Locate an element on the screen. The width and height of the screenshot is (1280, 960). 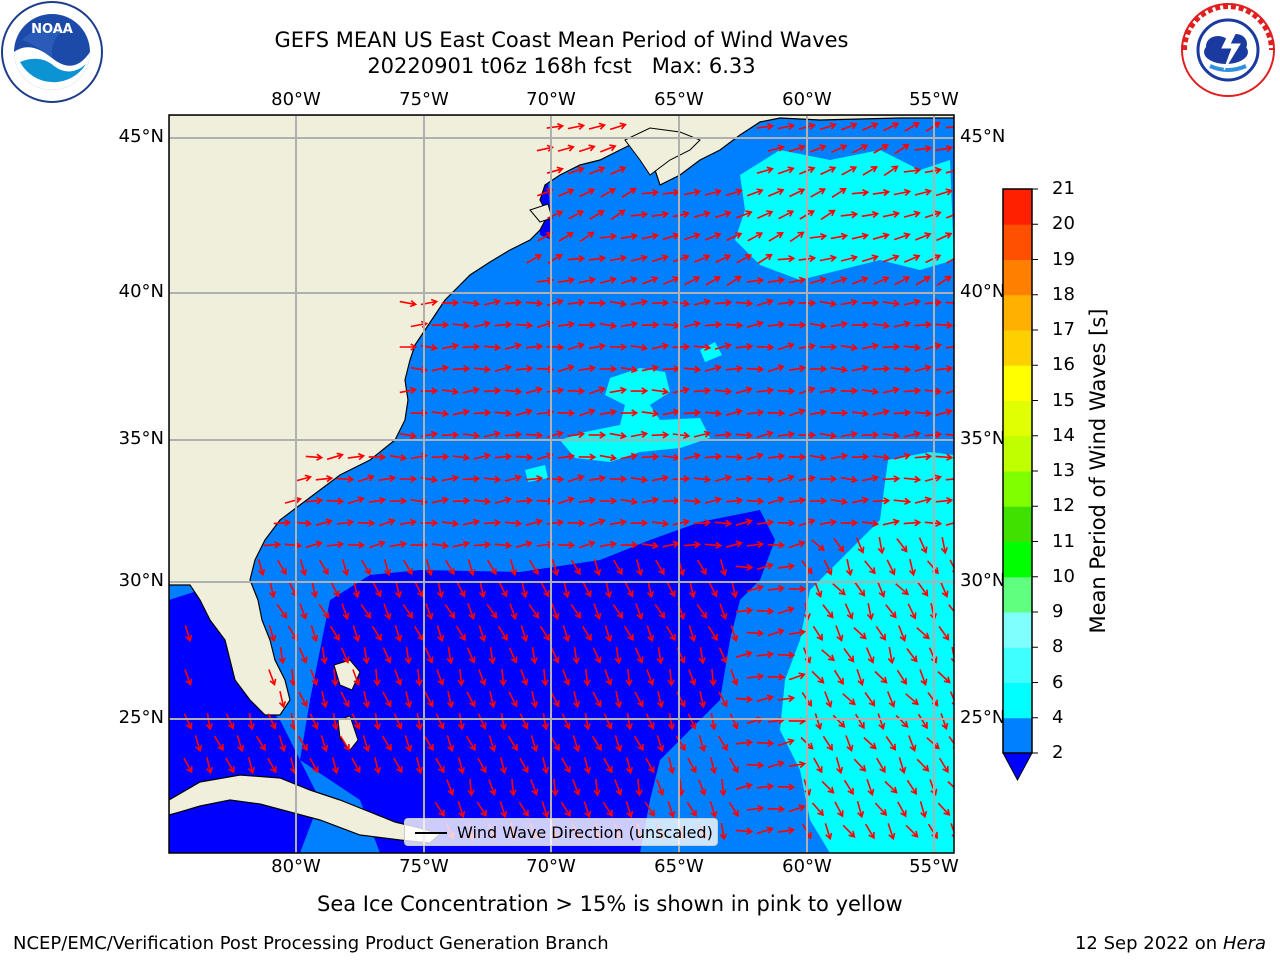
subtitle: 20220901 t06z 168h fcst Max: 6.33 is located at coordinates (561, 66).